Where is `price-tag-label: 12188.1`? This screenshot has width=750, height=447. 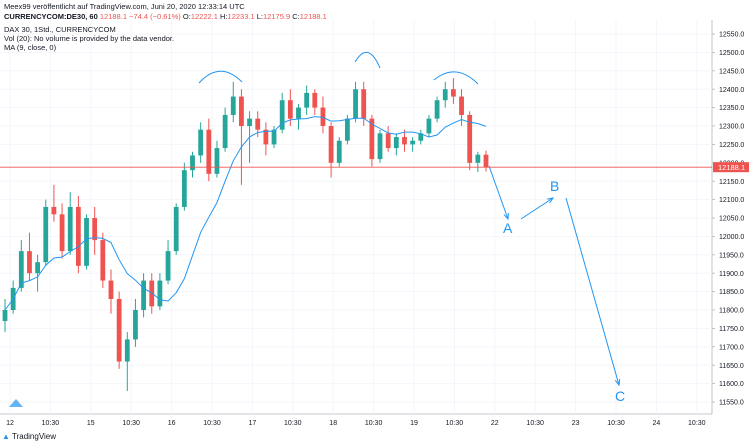
price-tag-label: 12188.1 is located at coordinates (731, 167).